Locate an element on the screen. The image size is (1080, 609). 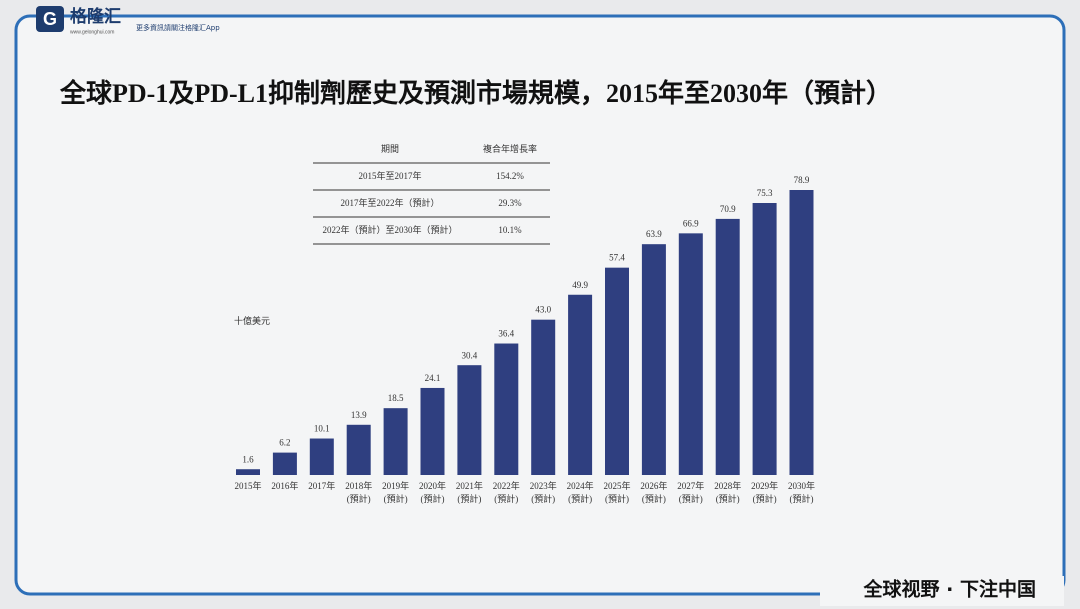
logo-letter: G is located at coordinates (50, 19).